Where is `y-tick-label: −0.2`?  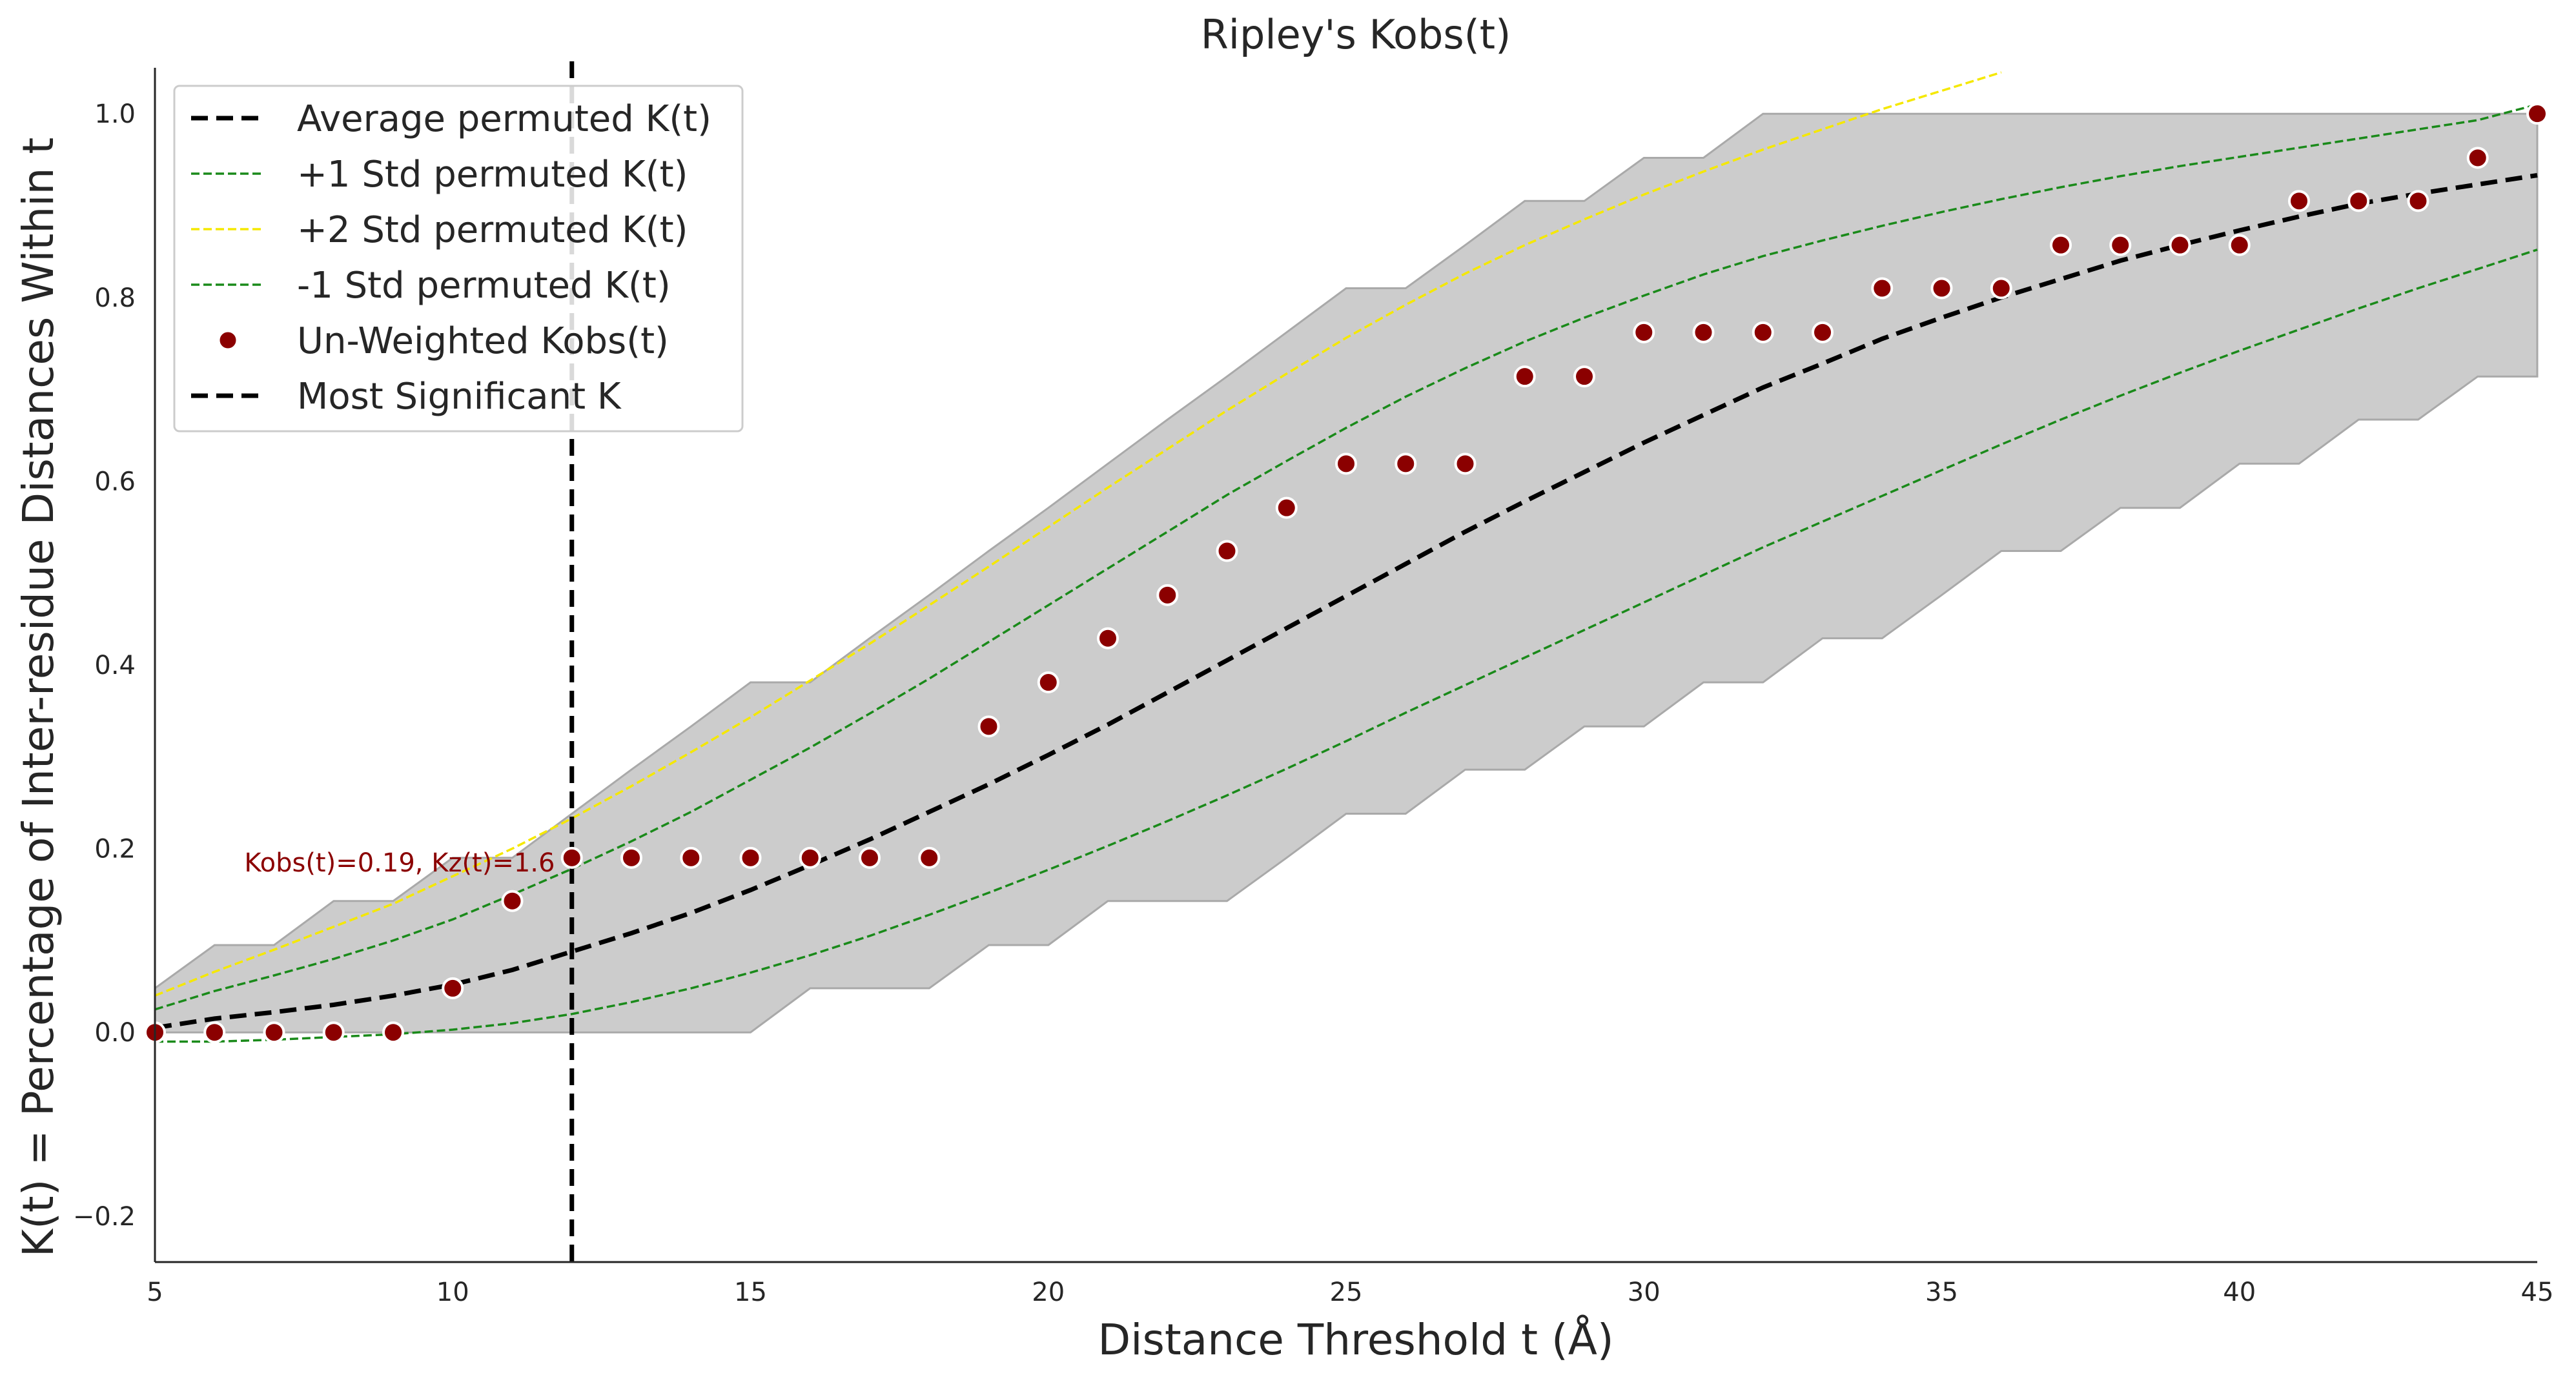 y-tick-label: −0.2 is located at coordinates (105, 1217).